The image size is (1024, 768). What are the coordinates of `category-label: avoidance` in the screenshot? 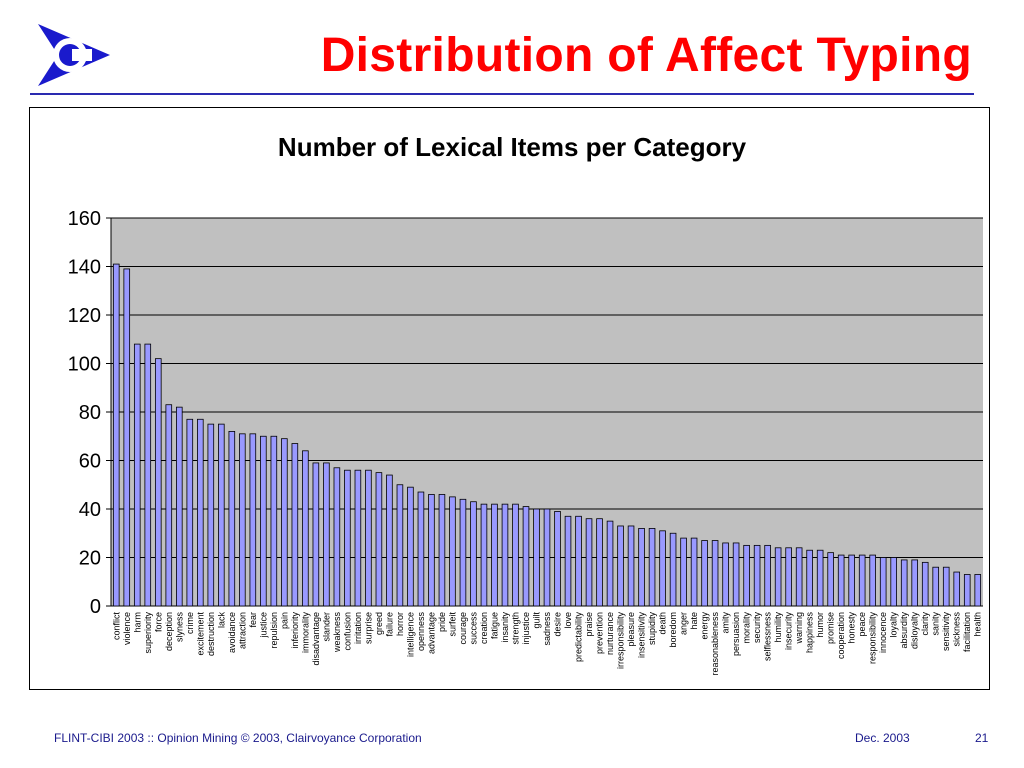 It's located at (232, 632).